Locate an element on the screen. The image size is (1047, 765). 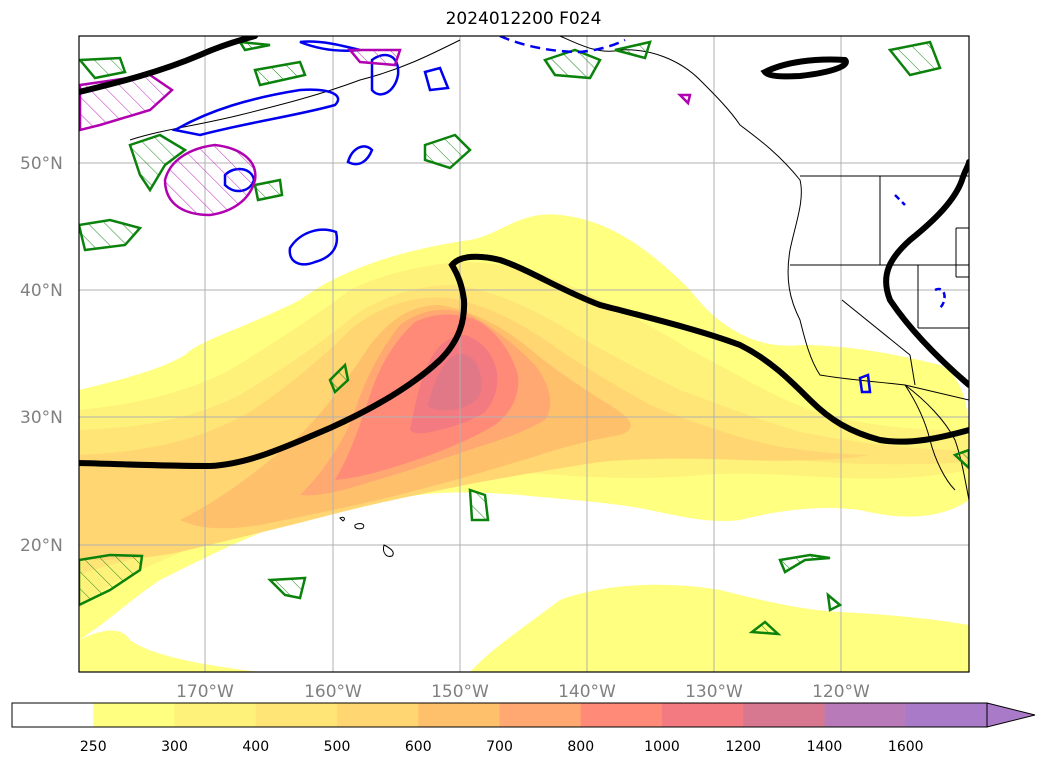
black-contour-east is located at coordinates (926, 273).